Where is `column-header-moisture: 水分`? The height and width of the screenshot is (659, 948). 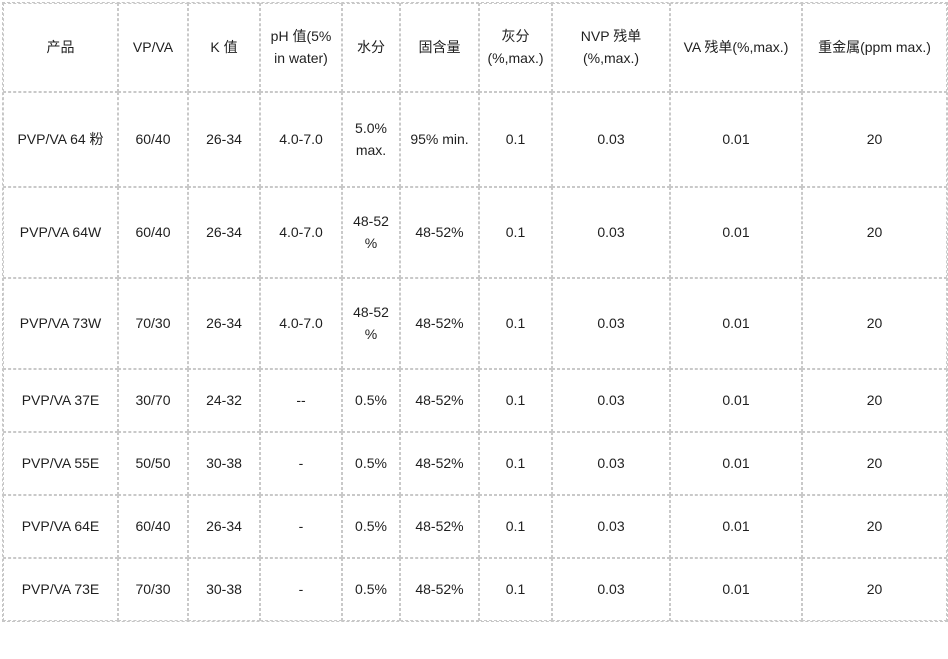 column-header-moisture: 水分 is located at coordinates (371, 47).